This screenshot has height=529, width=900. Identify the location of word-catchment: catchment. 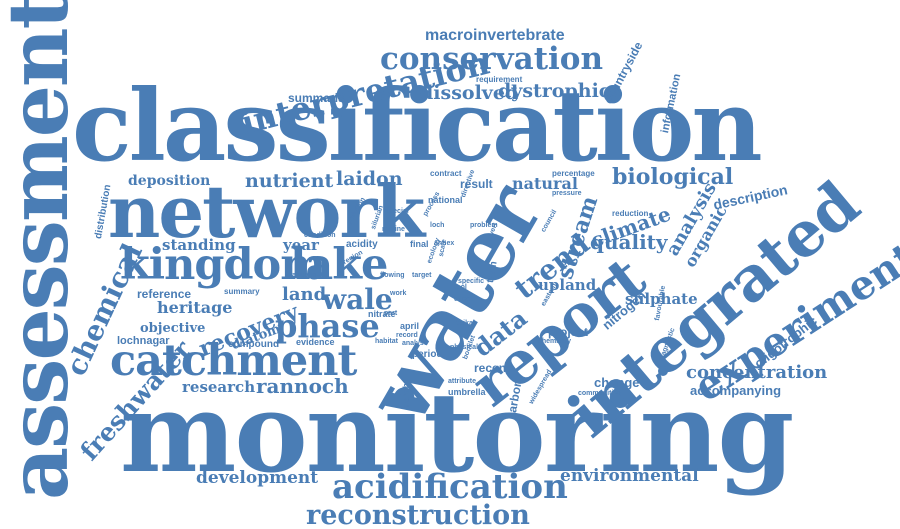
(233, 361).